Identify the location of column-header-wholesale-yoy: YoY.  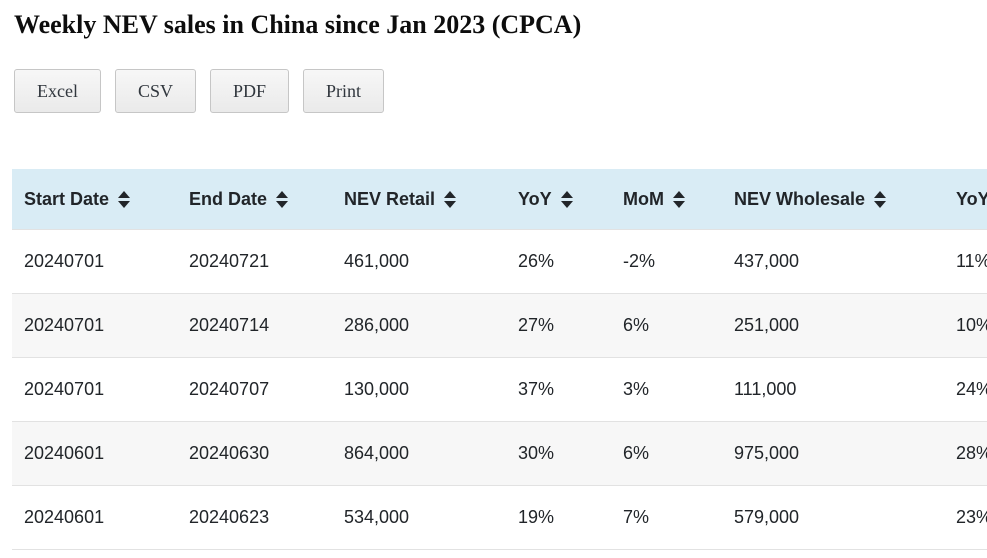
(965, 199).